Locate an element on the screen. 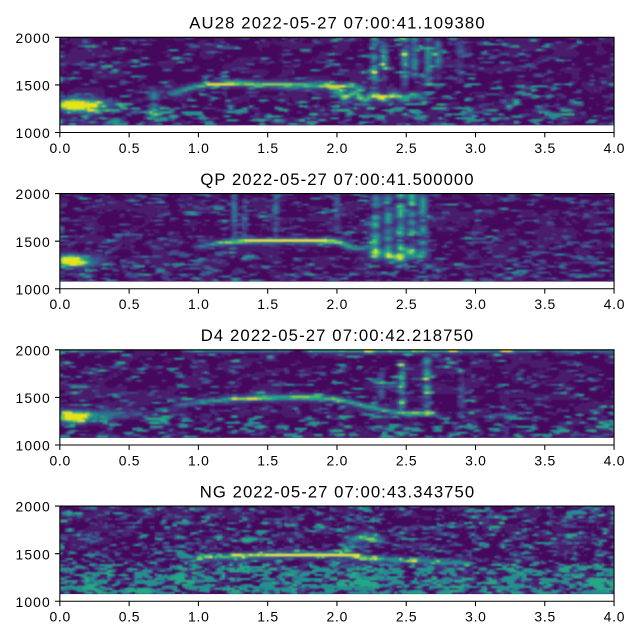  svg-text: D4 2022-05-27 07:00:42.218750 is located at coordinates (337, 335).